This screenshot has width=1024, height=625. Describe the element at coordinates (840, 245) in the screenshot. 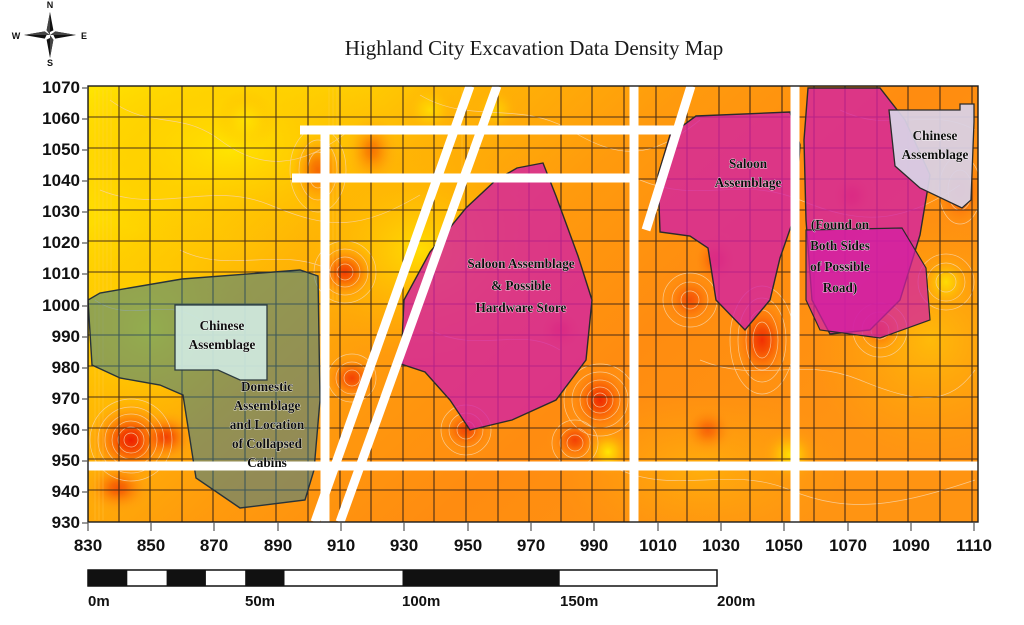

I see `annotation-line: Both Sides` at that location.